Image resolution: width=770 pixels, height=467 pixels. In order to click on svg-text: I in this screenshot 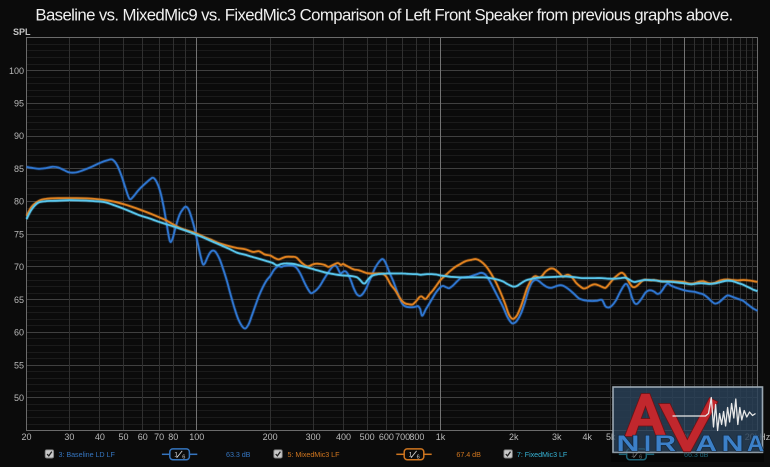, I will do `click(647, 443)`.